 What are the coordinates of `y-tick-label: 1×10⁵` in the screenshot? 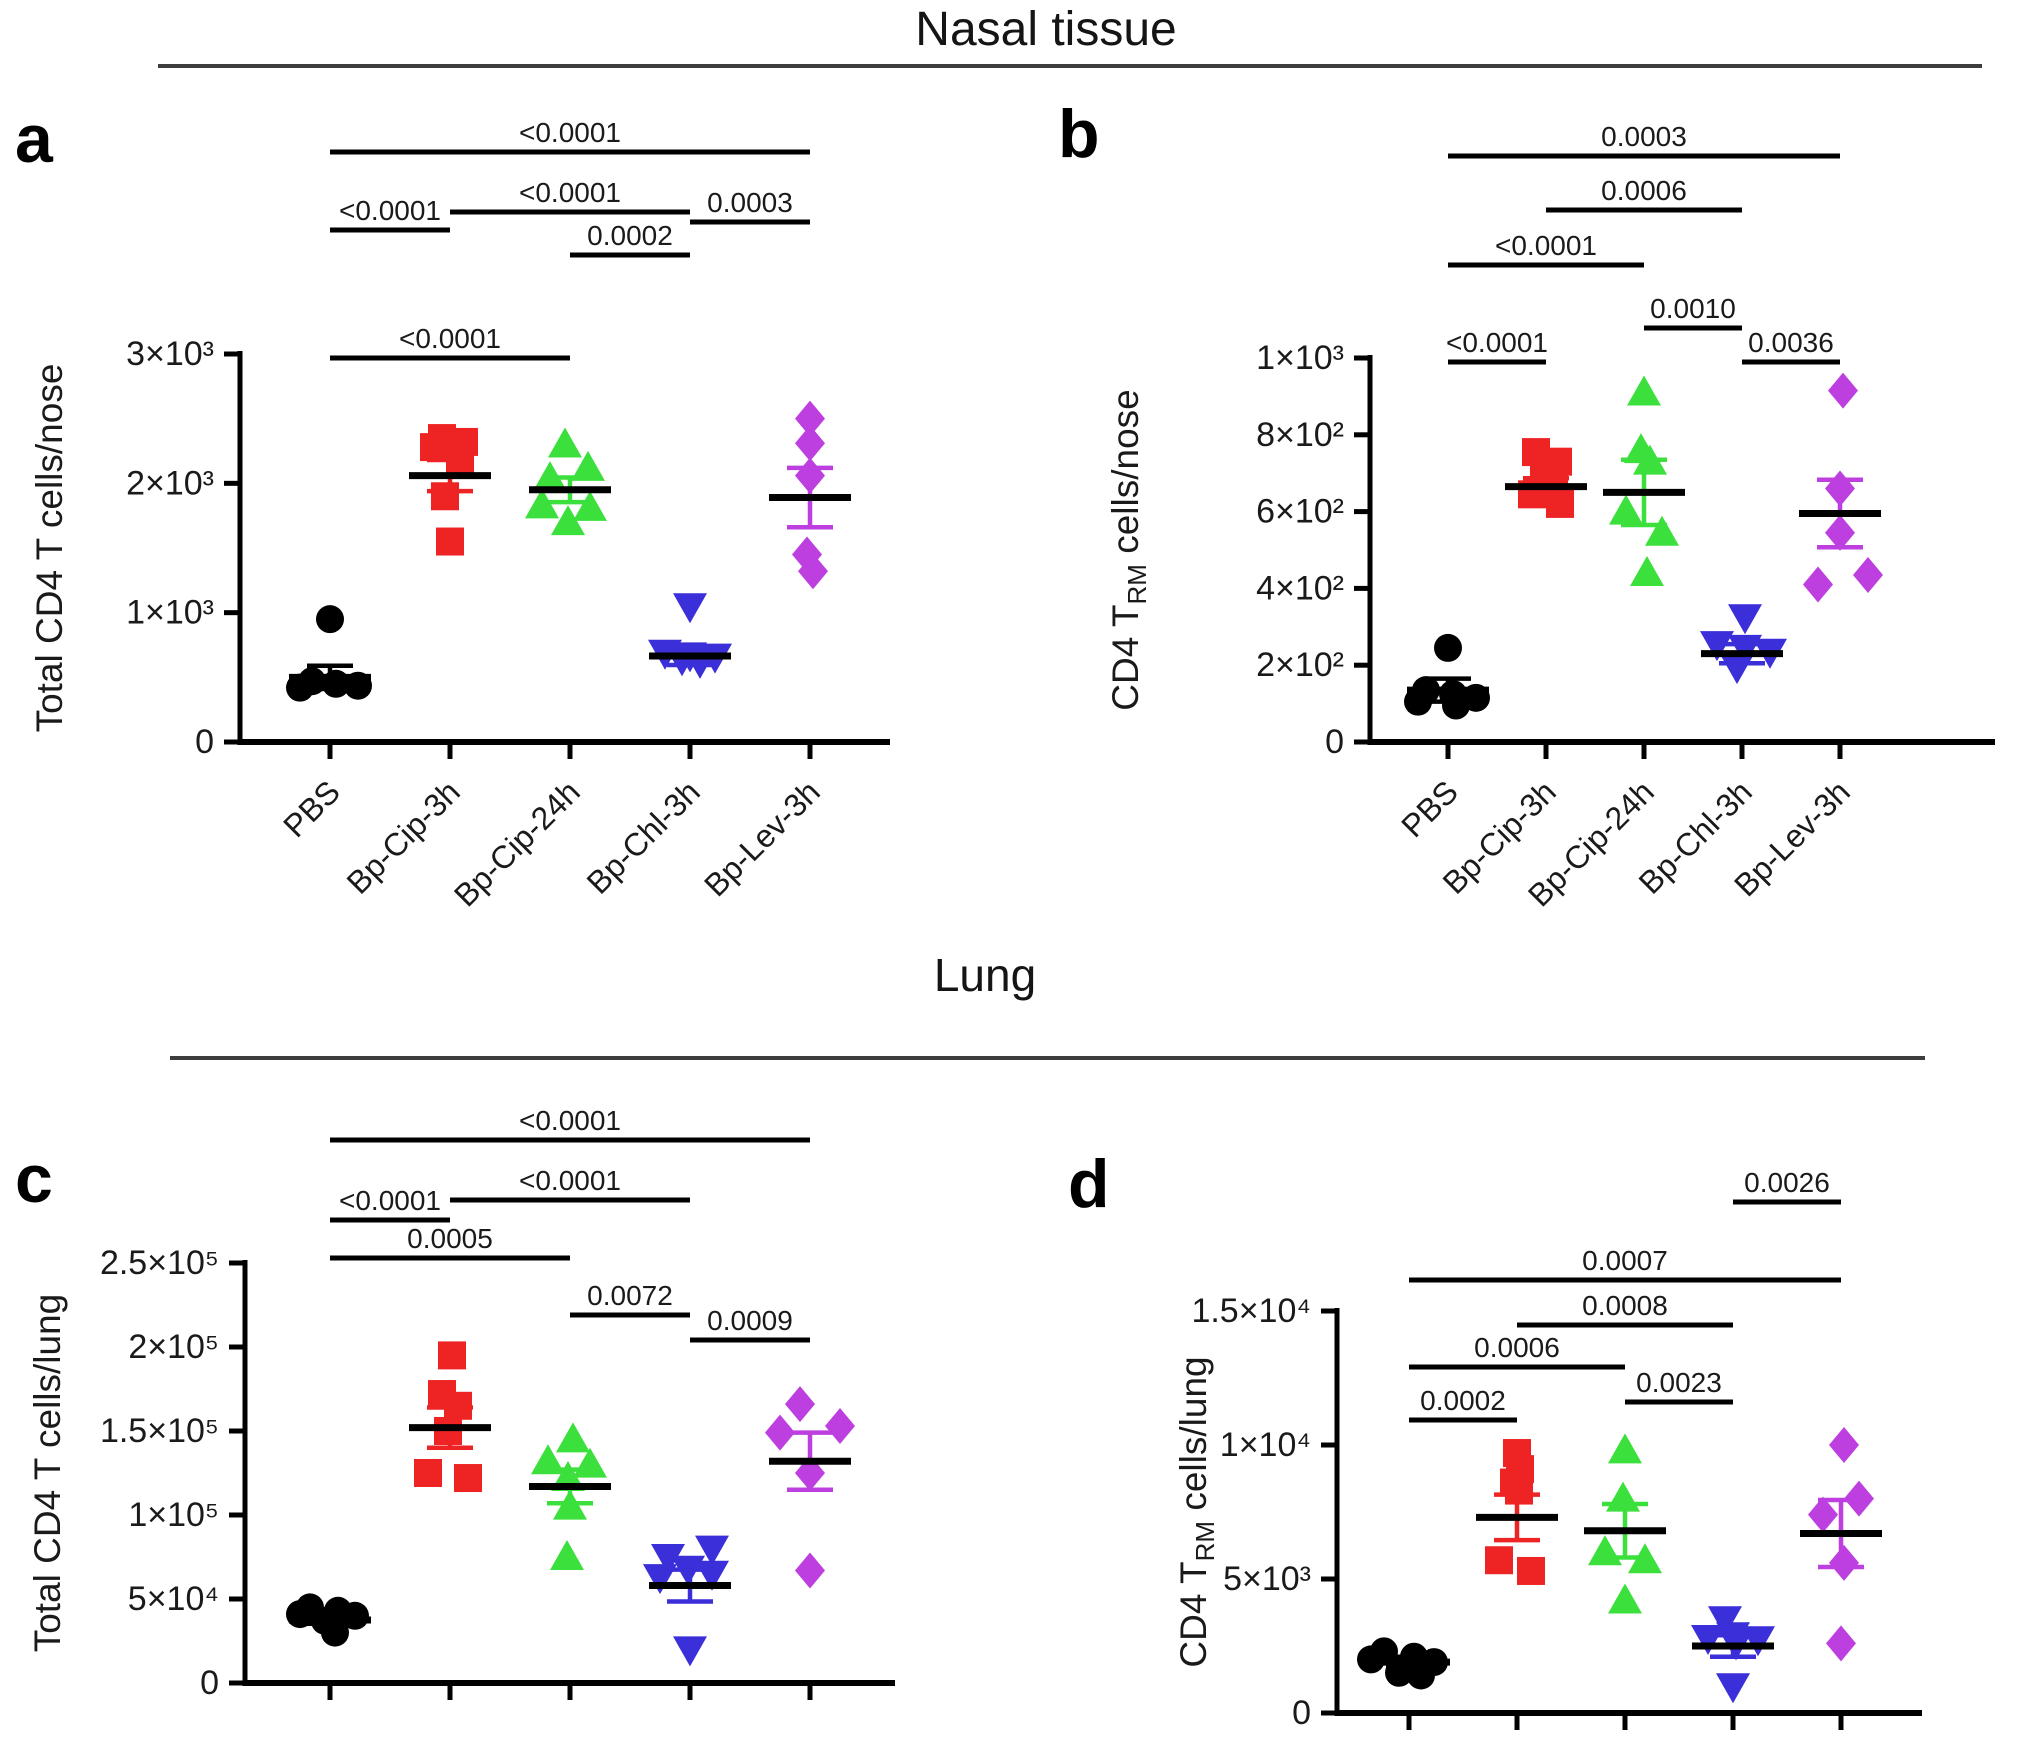 It's located at (173, 1515).